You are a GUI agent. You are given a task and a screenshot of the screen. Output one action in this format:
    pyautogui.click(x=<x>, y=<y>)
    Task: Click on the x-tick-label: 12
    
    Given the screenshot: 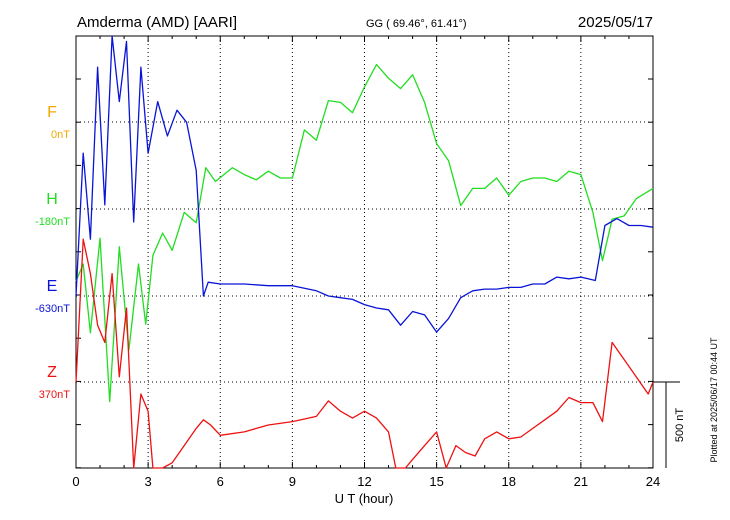 What is the action you would take?
    pyautogui.click(x=364, y=481)
    